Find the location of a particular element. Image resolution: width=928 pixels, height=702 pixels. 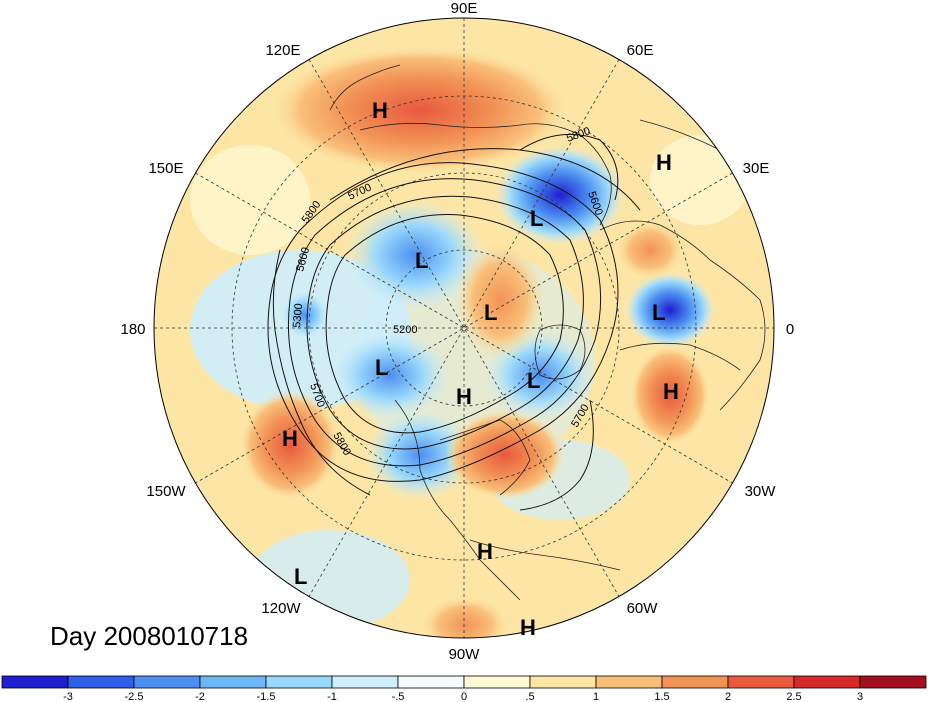

colorbar-tick-label: 2 is located at coordinates (728, 696).